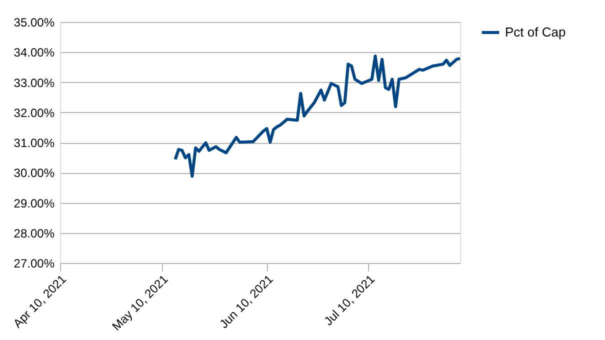 The height and width of the screenshot is (340, 605). I want to click on y-tick-label: 35.00%, so click(34, 23).